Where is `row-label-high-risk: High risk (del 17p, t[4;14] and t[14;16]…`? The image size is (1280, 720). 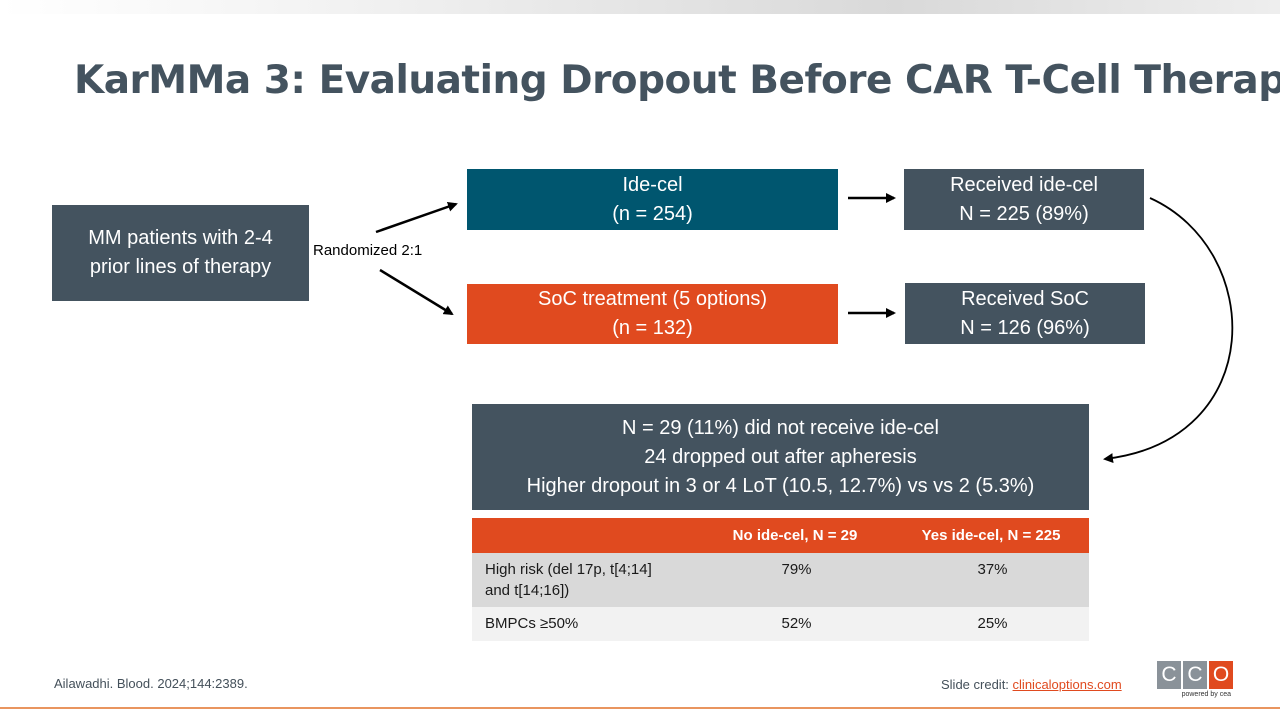 row-label-high-risk: High risk (del 17p, t[4;14] and t[14;16]… is located at coordinates (584, 580).